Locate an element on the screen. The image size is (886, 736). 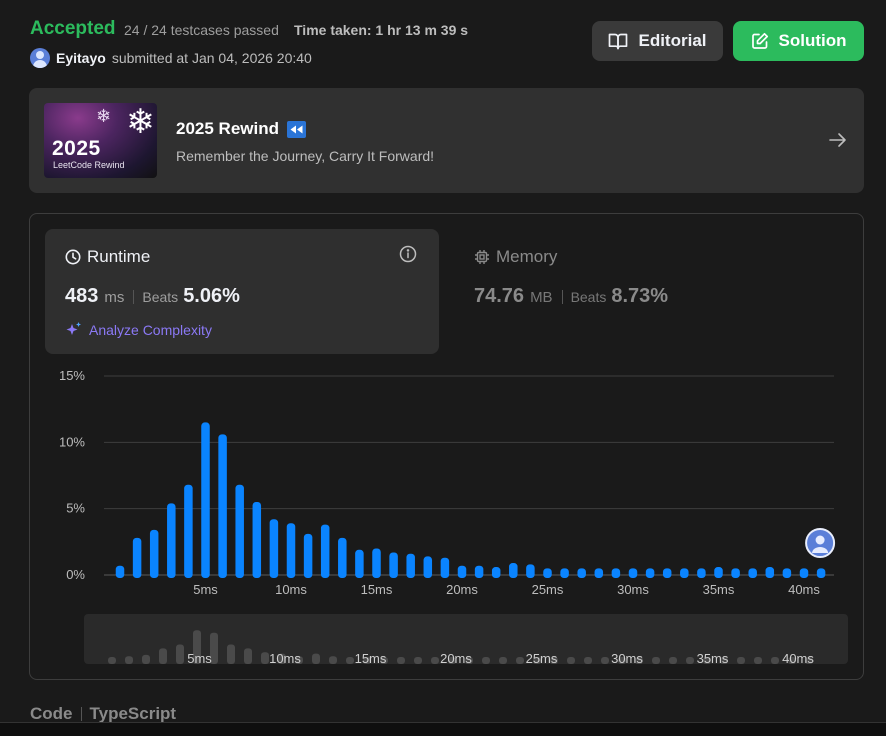
submitted-time: submitted at Jan 04, 2026 20:40 is located at coordinates (211, 58).